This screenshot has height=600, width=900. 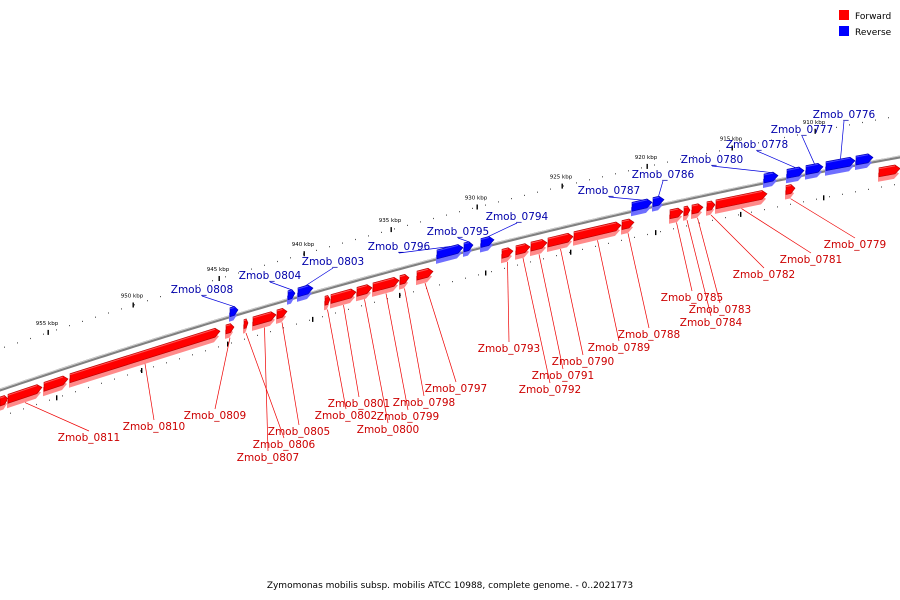 I want to click on gene-label-zmob-0792: Zmob_0792, so click(x=550, y=326).